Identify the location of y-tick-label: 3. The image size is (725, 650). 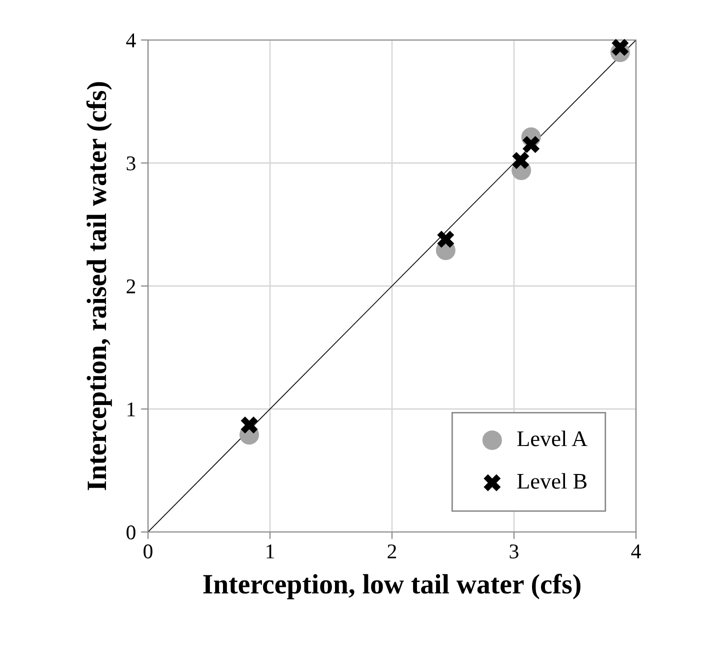
(131, 163).